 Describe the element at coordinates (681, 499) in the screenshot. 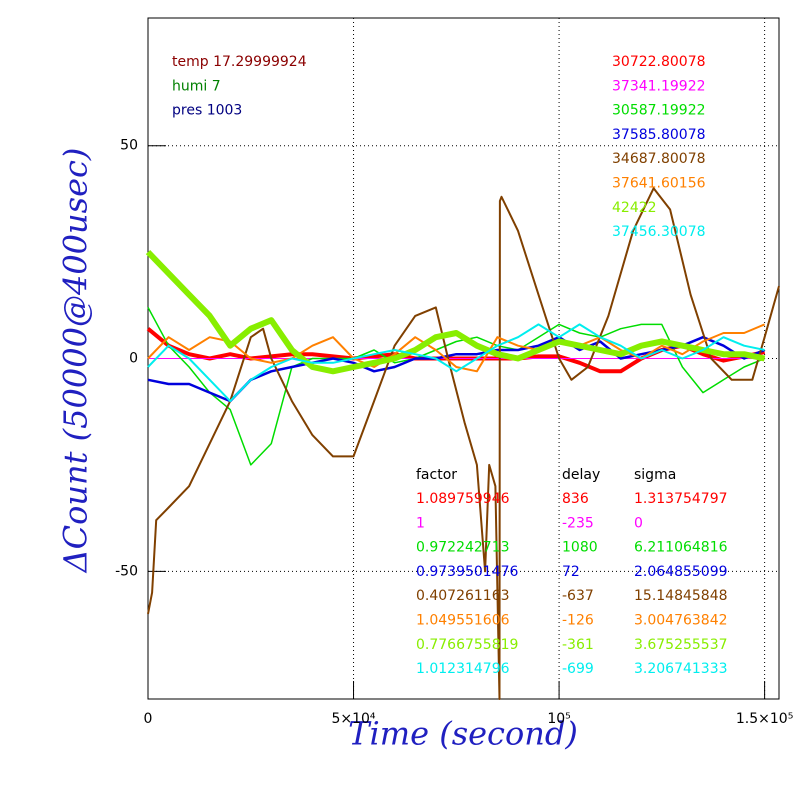

I see `table-cell: 1.313754797` at that location.